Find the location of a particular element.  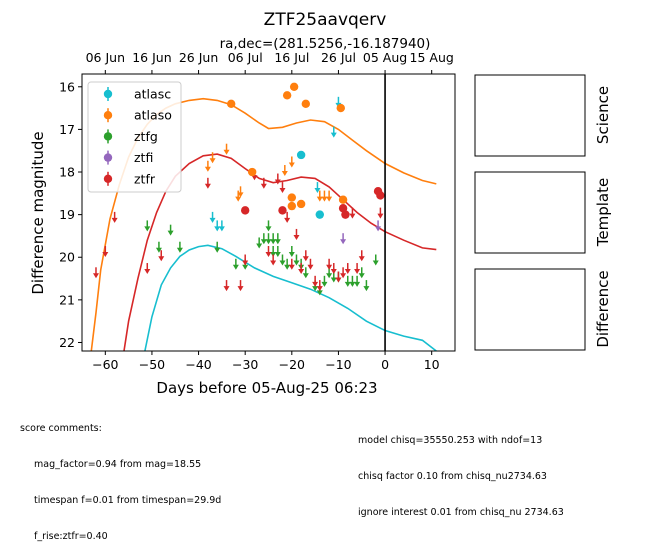

top-tick-label: 26 Jun is located at coordinates (198, 57).